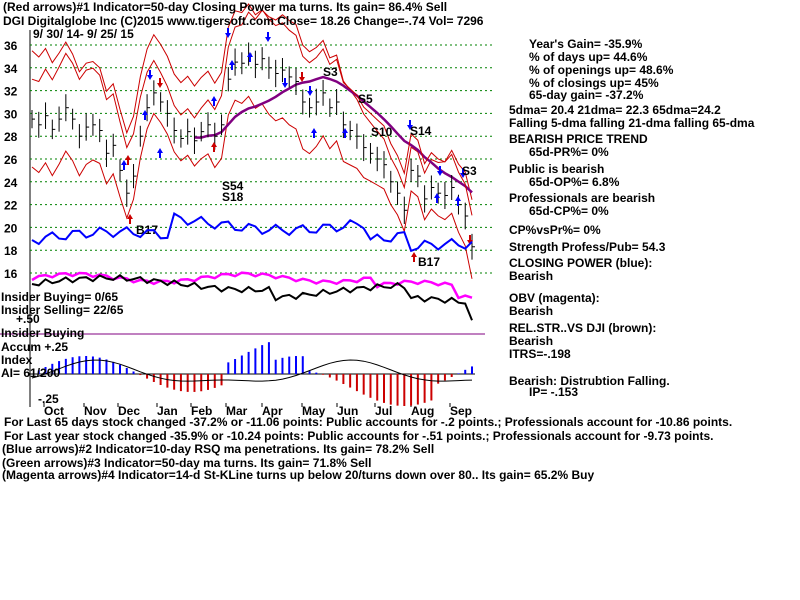 The height and width of the screenshot is (600, 800). Describe the element at coordinates (11, 274) in the screenshot. I see `y-tick-label: 16` at that location.